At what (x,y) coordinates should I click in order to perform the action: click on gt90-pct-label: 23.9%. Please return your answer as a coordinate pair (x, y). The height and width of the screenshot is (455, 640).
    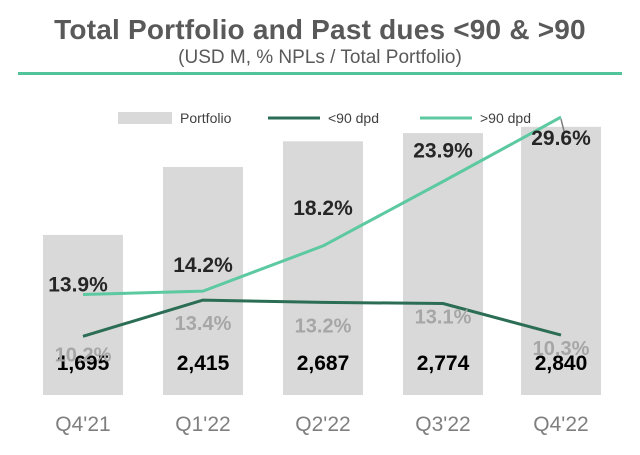
    Looking at the image, I should click on (443, 151).